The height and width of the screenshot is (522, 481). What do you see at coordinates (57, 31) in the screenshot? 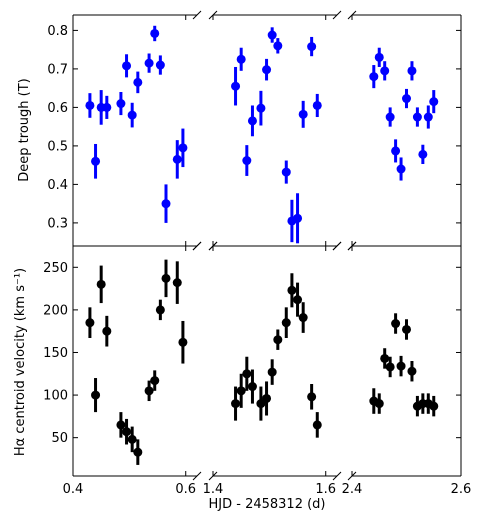
I see `y-tick-label: 0.8` at bounding box center [57, 31].